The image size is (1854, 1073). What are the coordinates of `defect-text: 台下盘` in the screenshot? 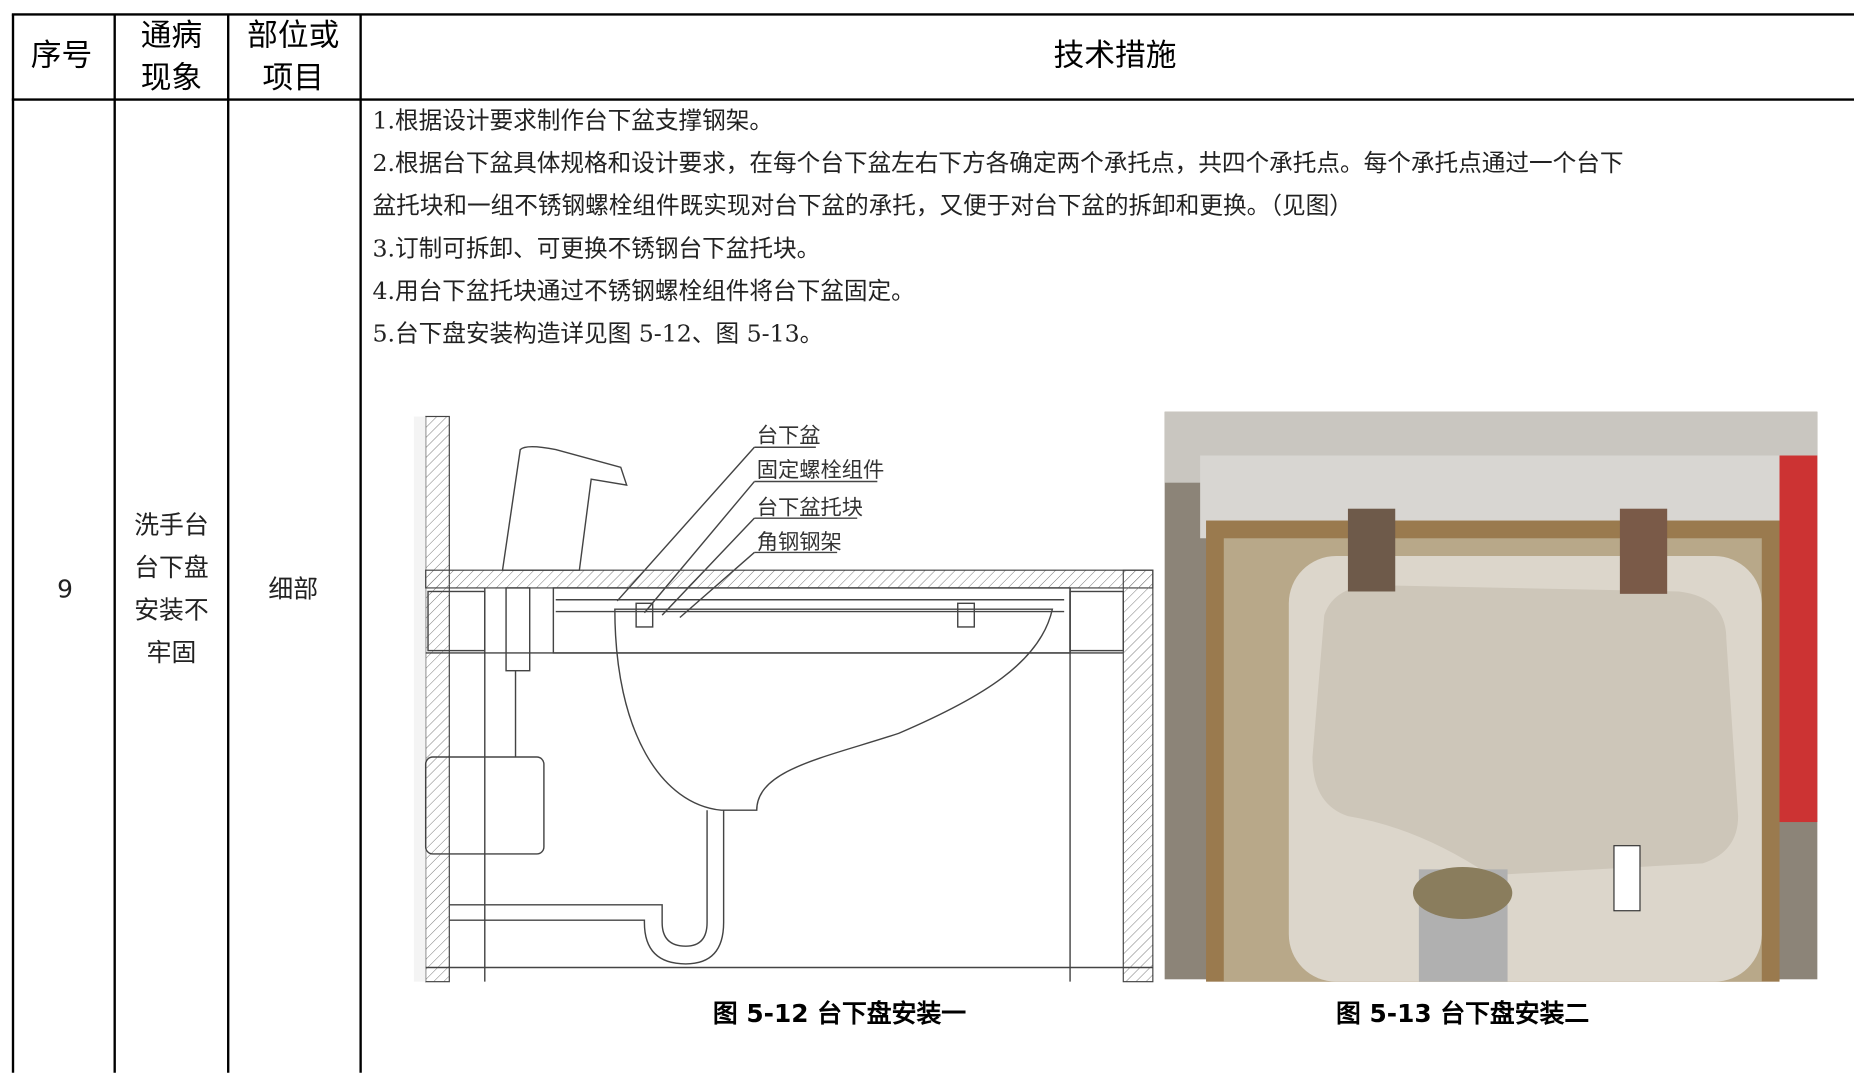 It's located at (171, 567).